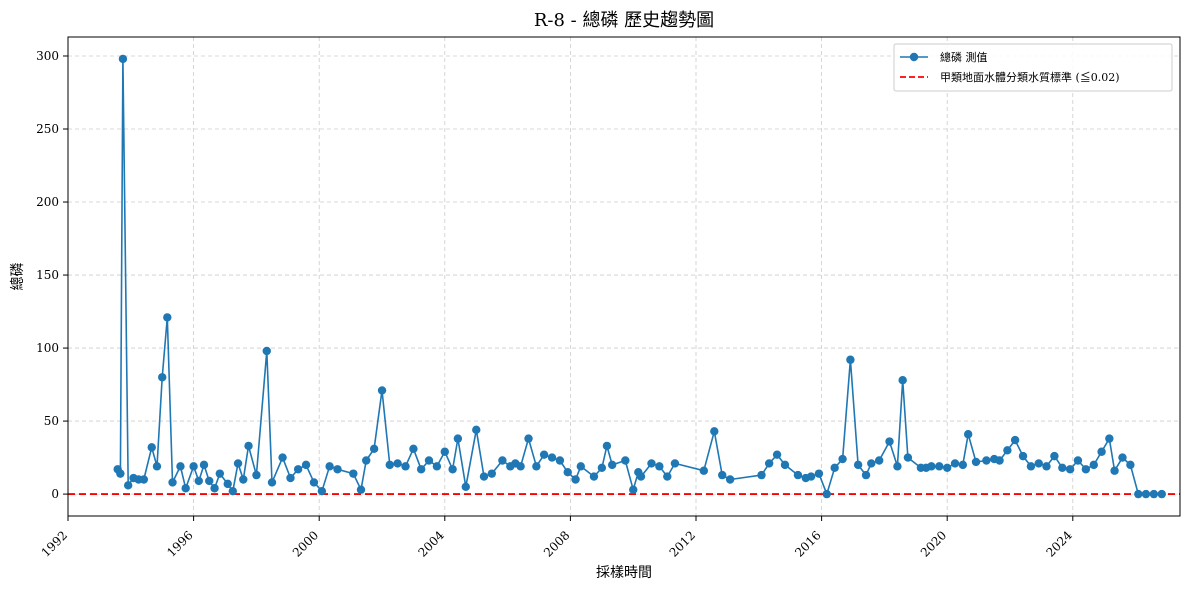 This screenshot has width=1190, height=590. Describe the element at coordinates (51, 421) in the screenshot. I see `y-tick-label: 50` at that location.